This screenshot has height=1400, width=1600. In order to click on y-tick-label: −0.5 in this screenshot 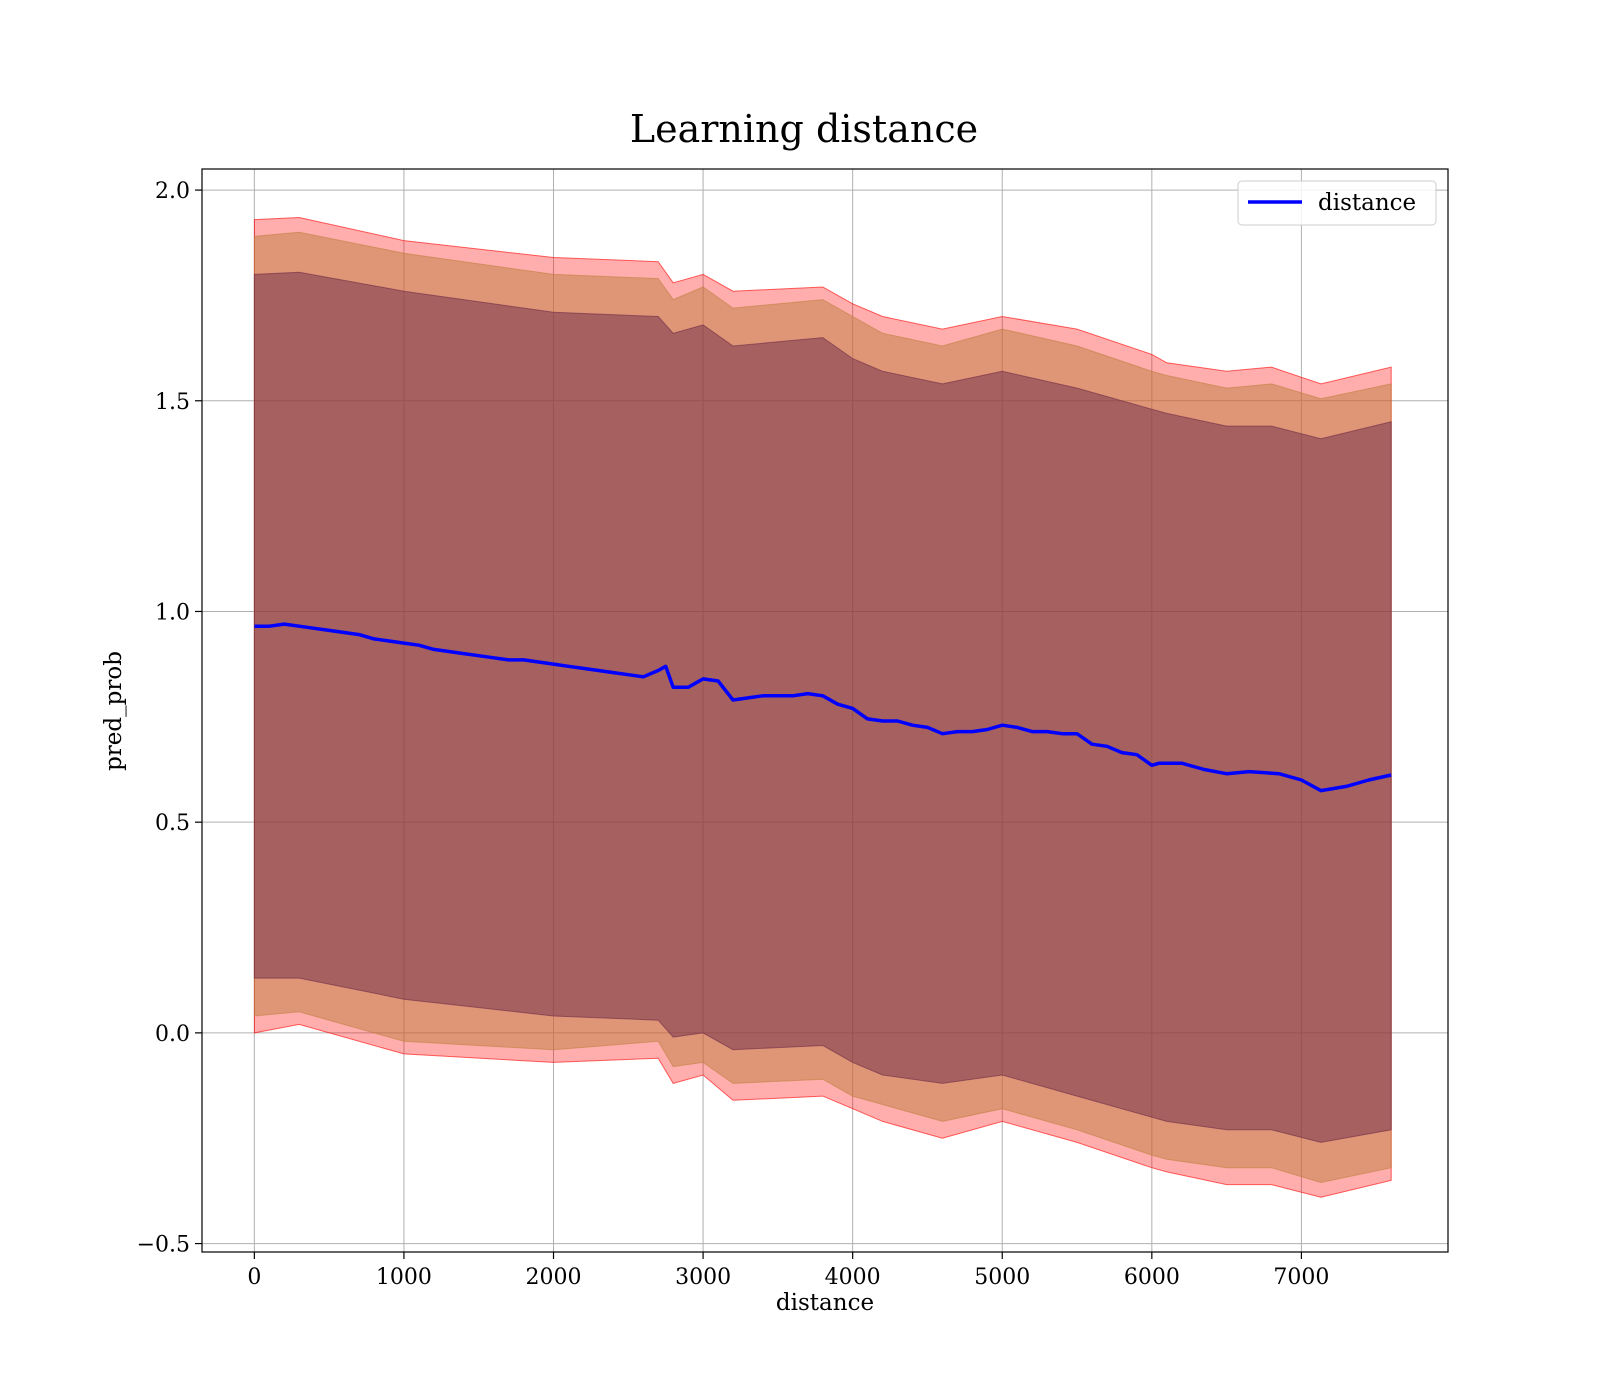, I will do `click(163, 1245)`.